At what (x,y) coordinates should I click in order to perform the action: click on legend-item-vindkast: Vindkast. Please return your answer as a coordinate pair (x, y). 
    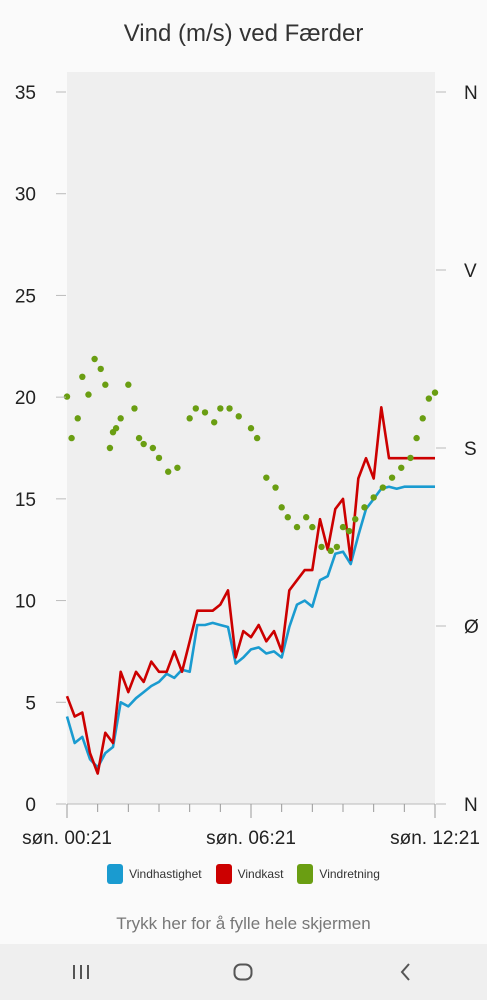
    Looking at the image, I should click on (249, 874).